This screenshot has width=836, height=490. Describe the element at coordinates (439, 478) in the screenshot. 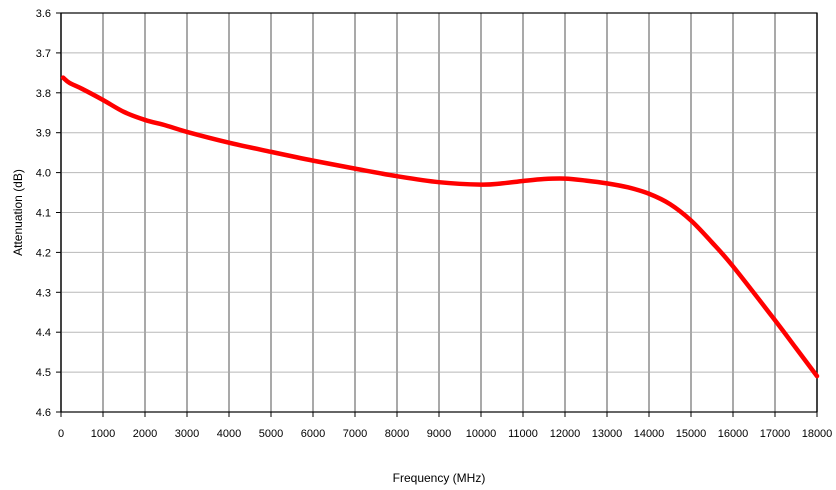

I see `x-axis-title: Frequency (MHz)` at that location.